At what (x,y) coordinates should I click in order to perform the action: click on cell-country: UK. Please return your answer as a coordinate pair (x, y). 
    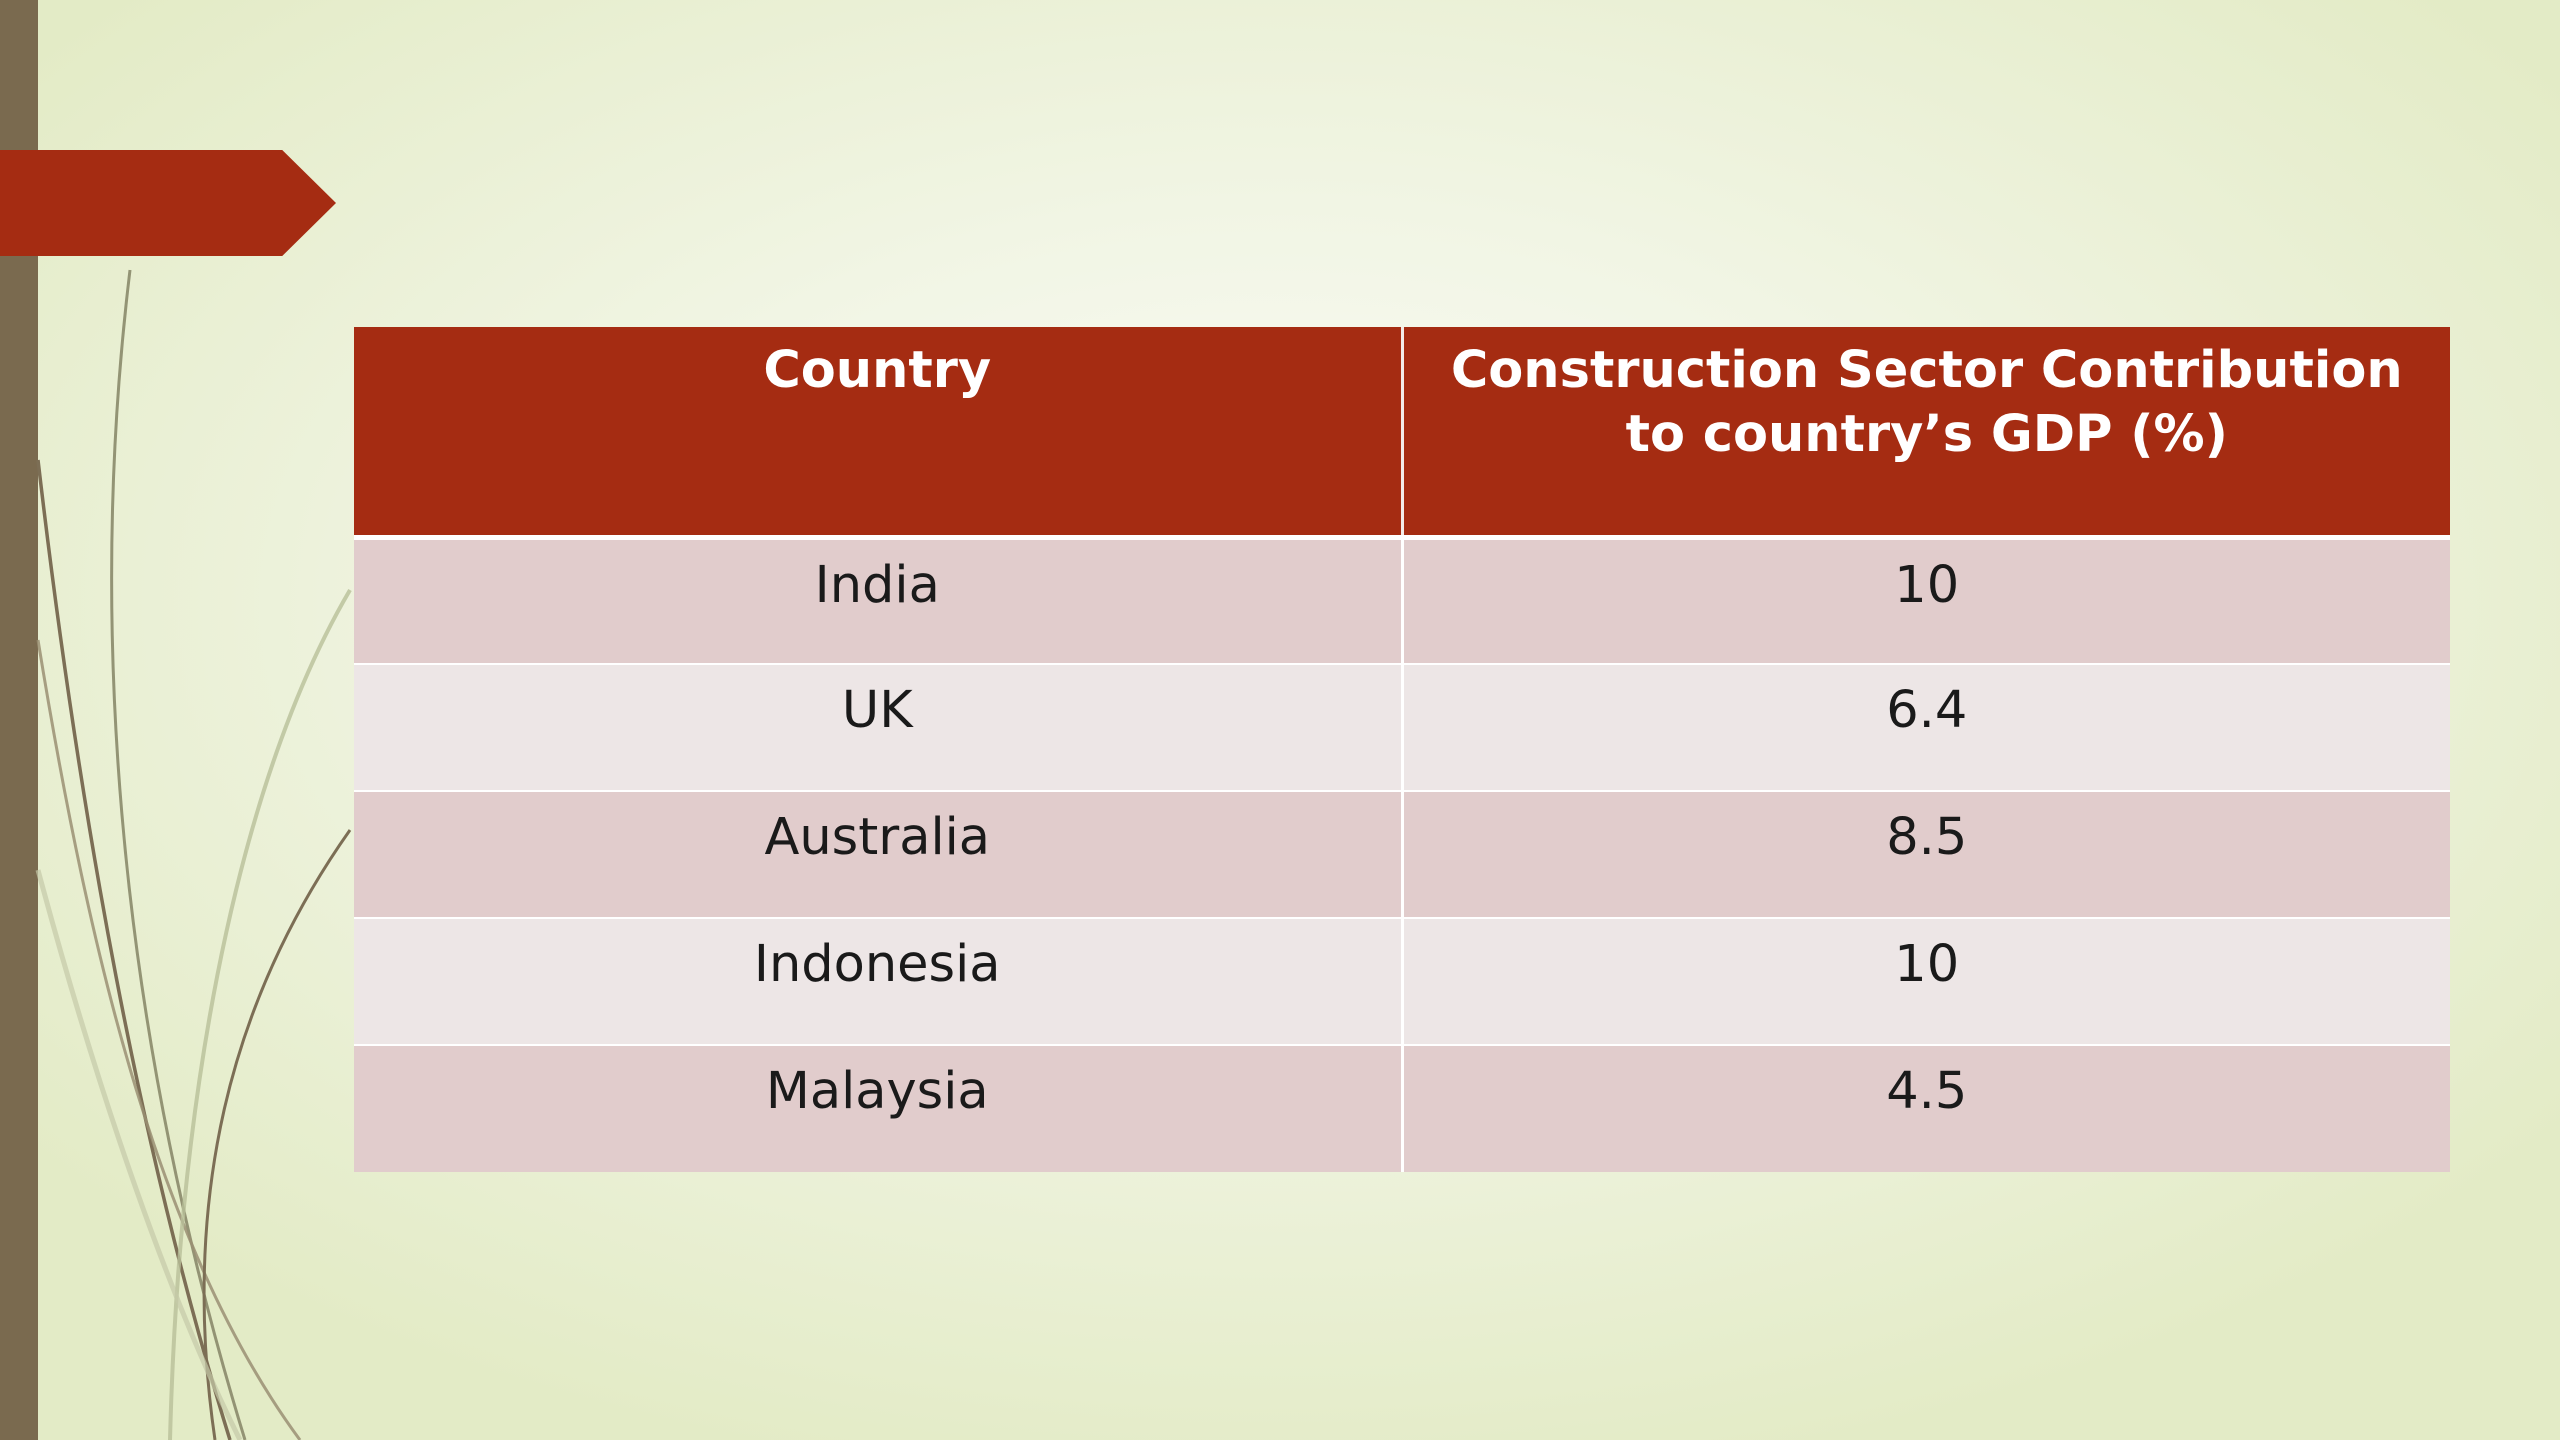
    Looking at the image, I should click on (879, 727).